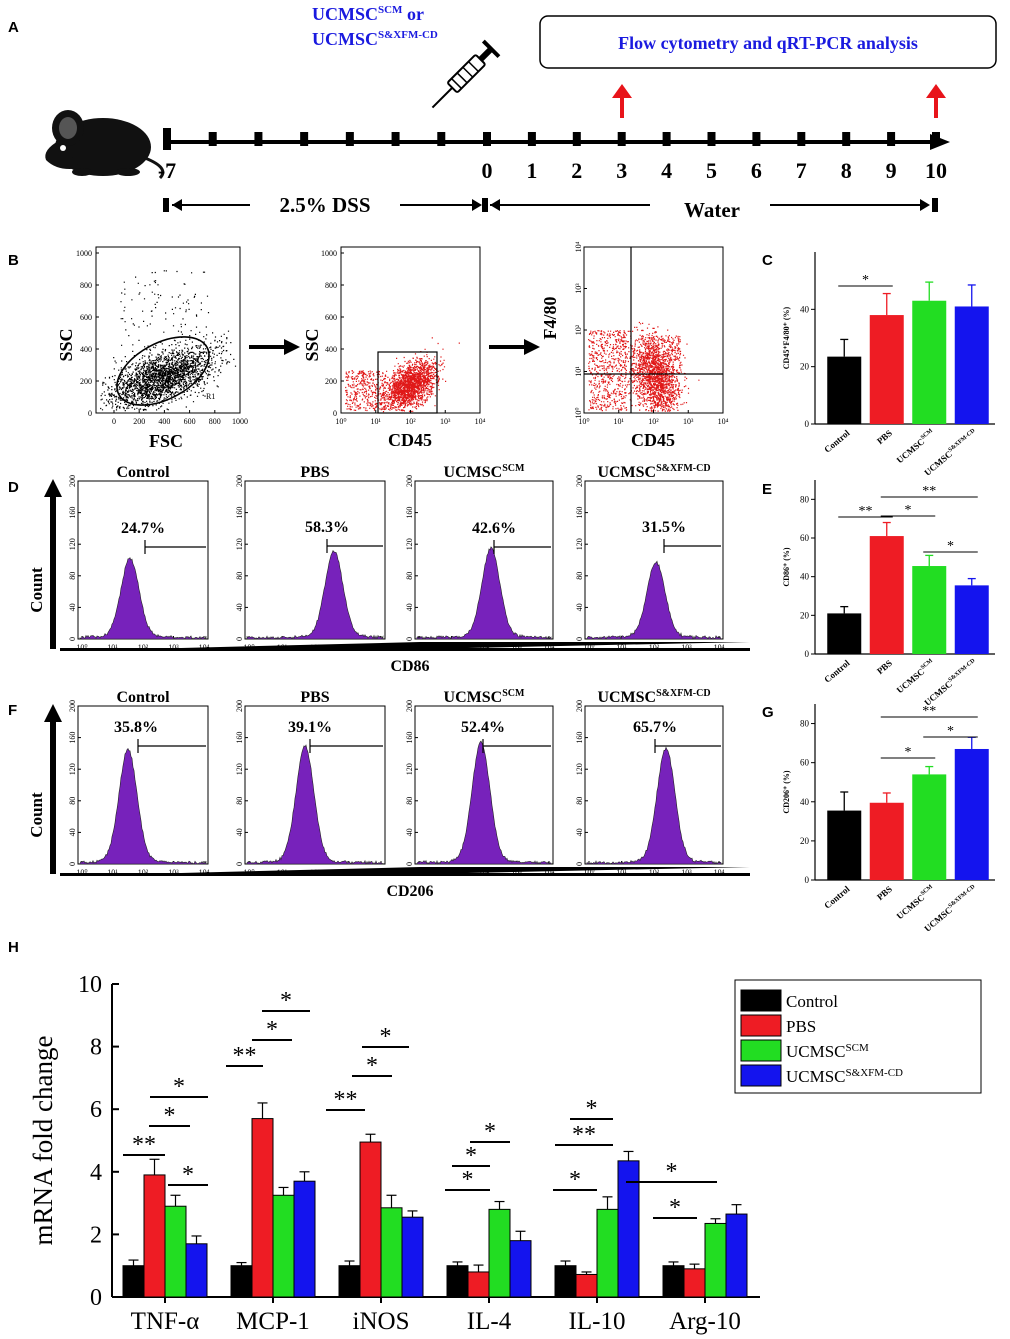  What do you see at coordinates (239, 607) in the screenshot?
I see `y-tick-label: 40` at bounding box center [239, 607].